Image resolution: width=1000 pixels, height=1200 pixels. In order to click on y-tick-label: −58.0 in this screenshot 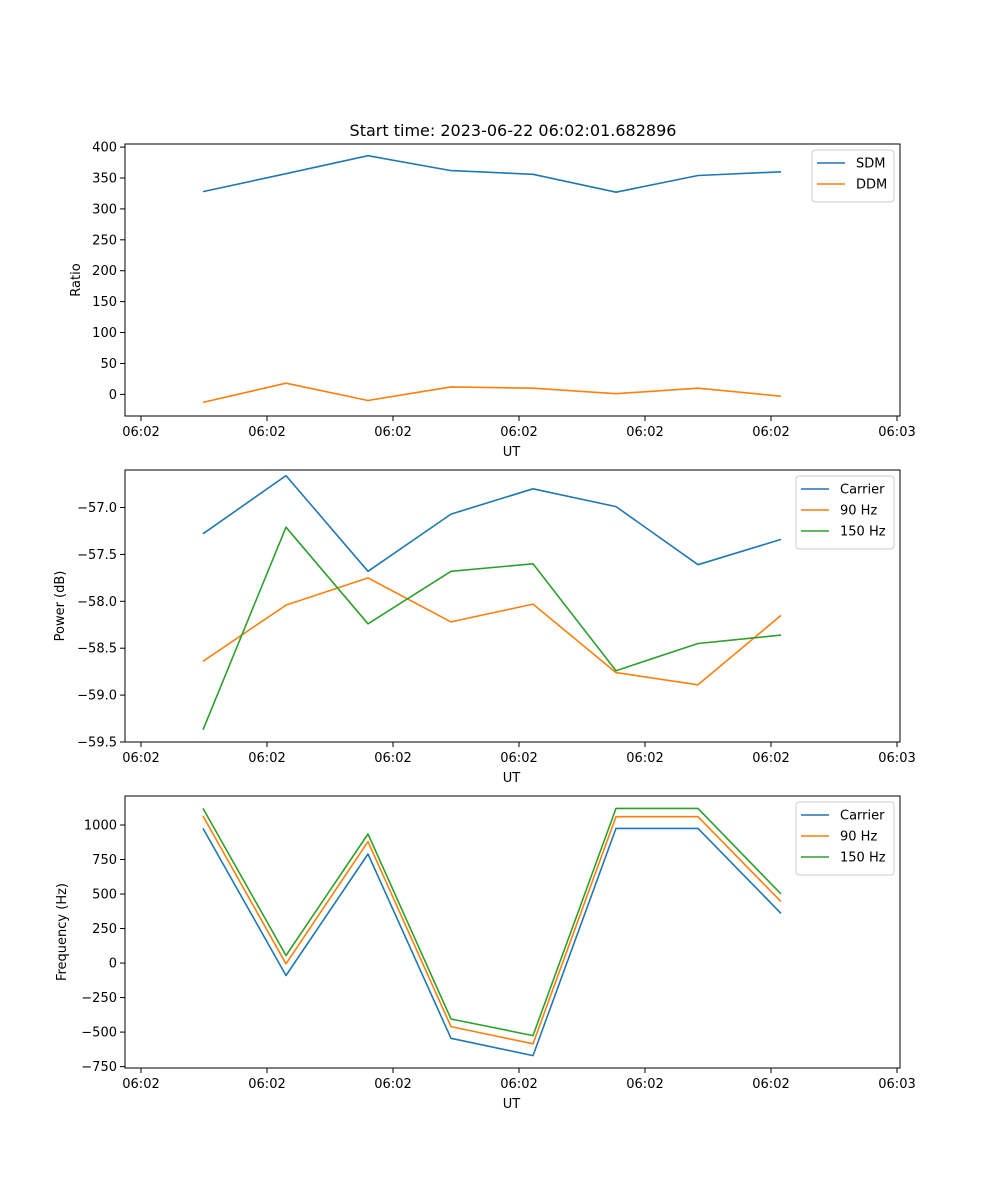, I will do `click(97, 602)`.